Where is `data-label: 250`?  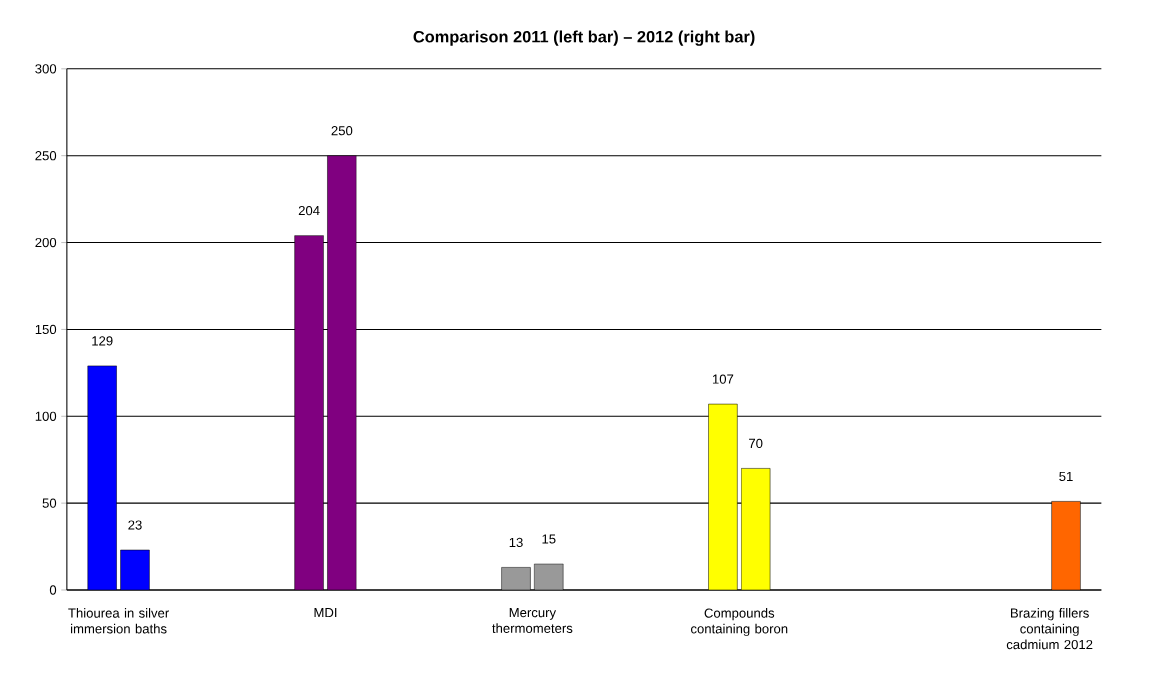
data-label: 250 is located at coordinates (342, 130).